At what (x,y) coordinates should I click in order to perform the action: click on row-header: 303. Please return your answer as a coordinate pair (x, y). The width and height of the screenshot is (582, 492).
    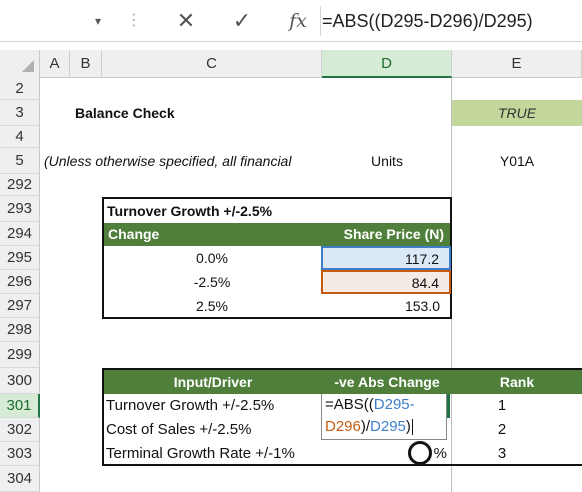
    Looking at the image, I should click on (20, 454).